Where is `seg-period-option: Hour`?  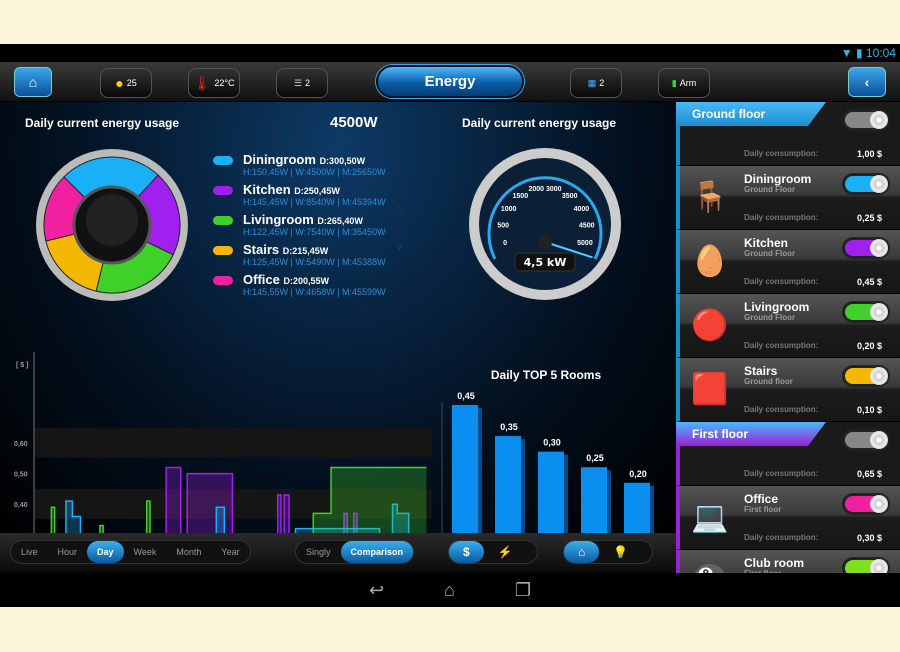
seg-period-option: Hour is located at coordinates (67, 552).